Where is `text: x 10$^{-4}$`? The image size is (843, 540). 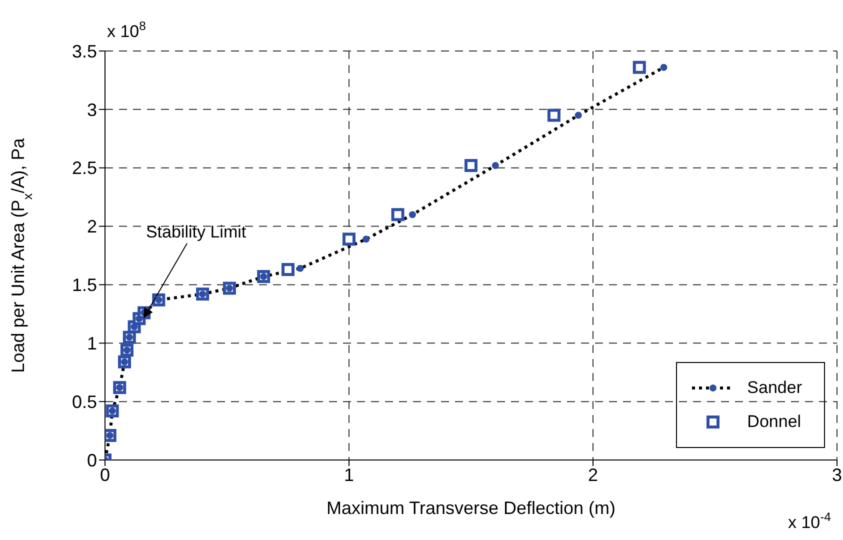
text: x 10$^{-4}$ is located at coordinates (810, 521).